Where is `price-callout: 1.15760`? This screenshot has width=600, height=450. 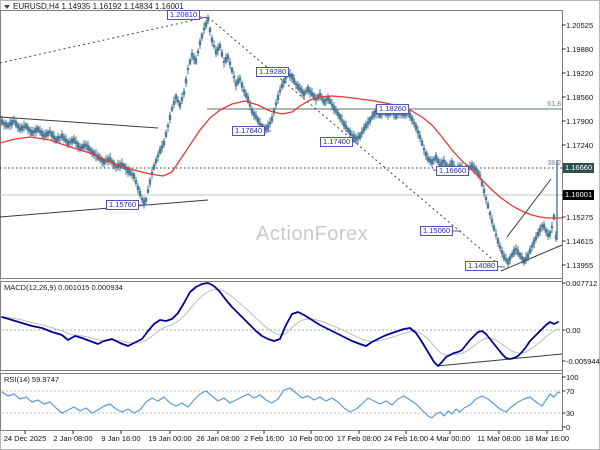
price-callout: 1.15760 is located at coordinates (123, 205).